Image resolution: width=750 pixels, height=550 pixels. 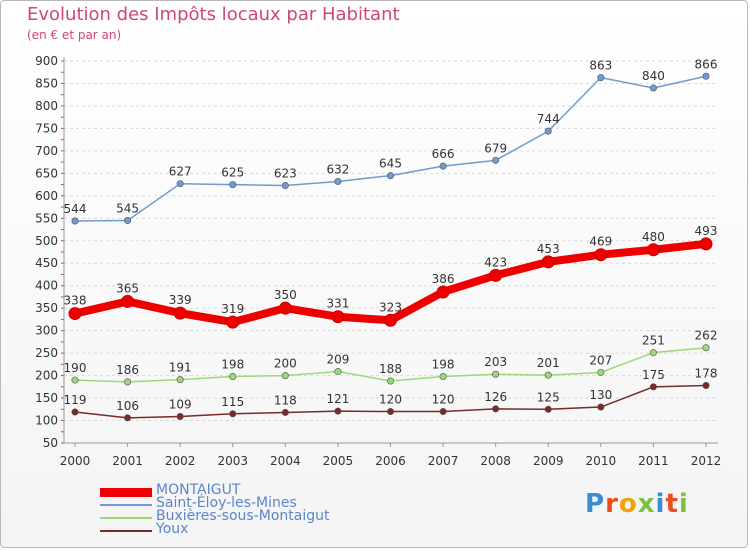 I want to click on chart-subtitle: (en € et par an), so click(x=74, y=35).